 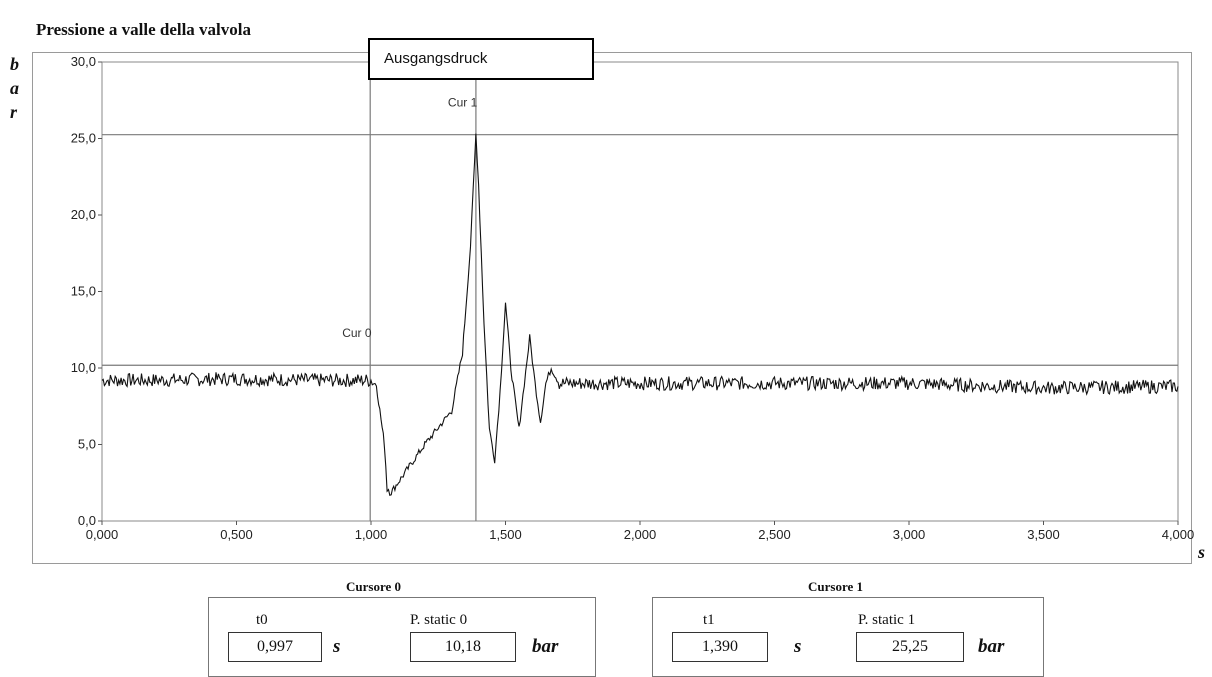 What do you see at coordinates (374, 586) in the screenshot?
I see `cursor0-title: Cursore 0` at bounding box center [374, 586].